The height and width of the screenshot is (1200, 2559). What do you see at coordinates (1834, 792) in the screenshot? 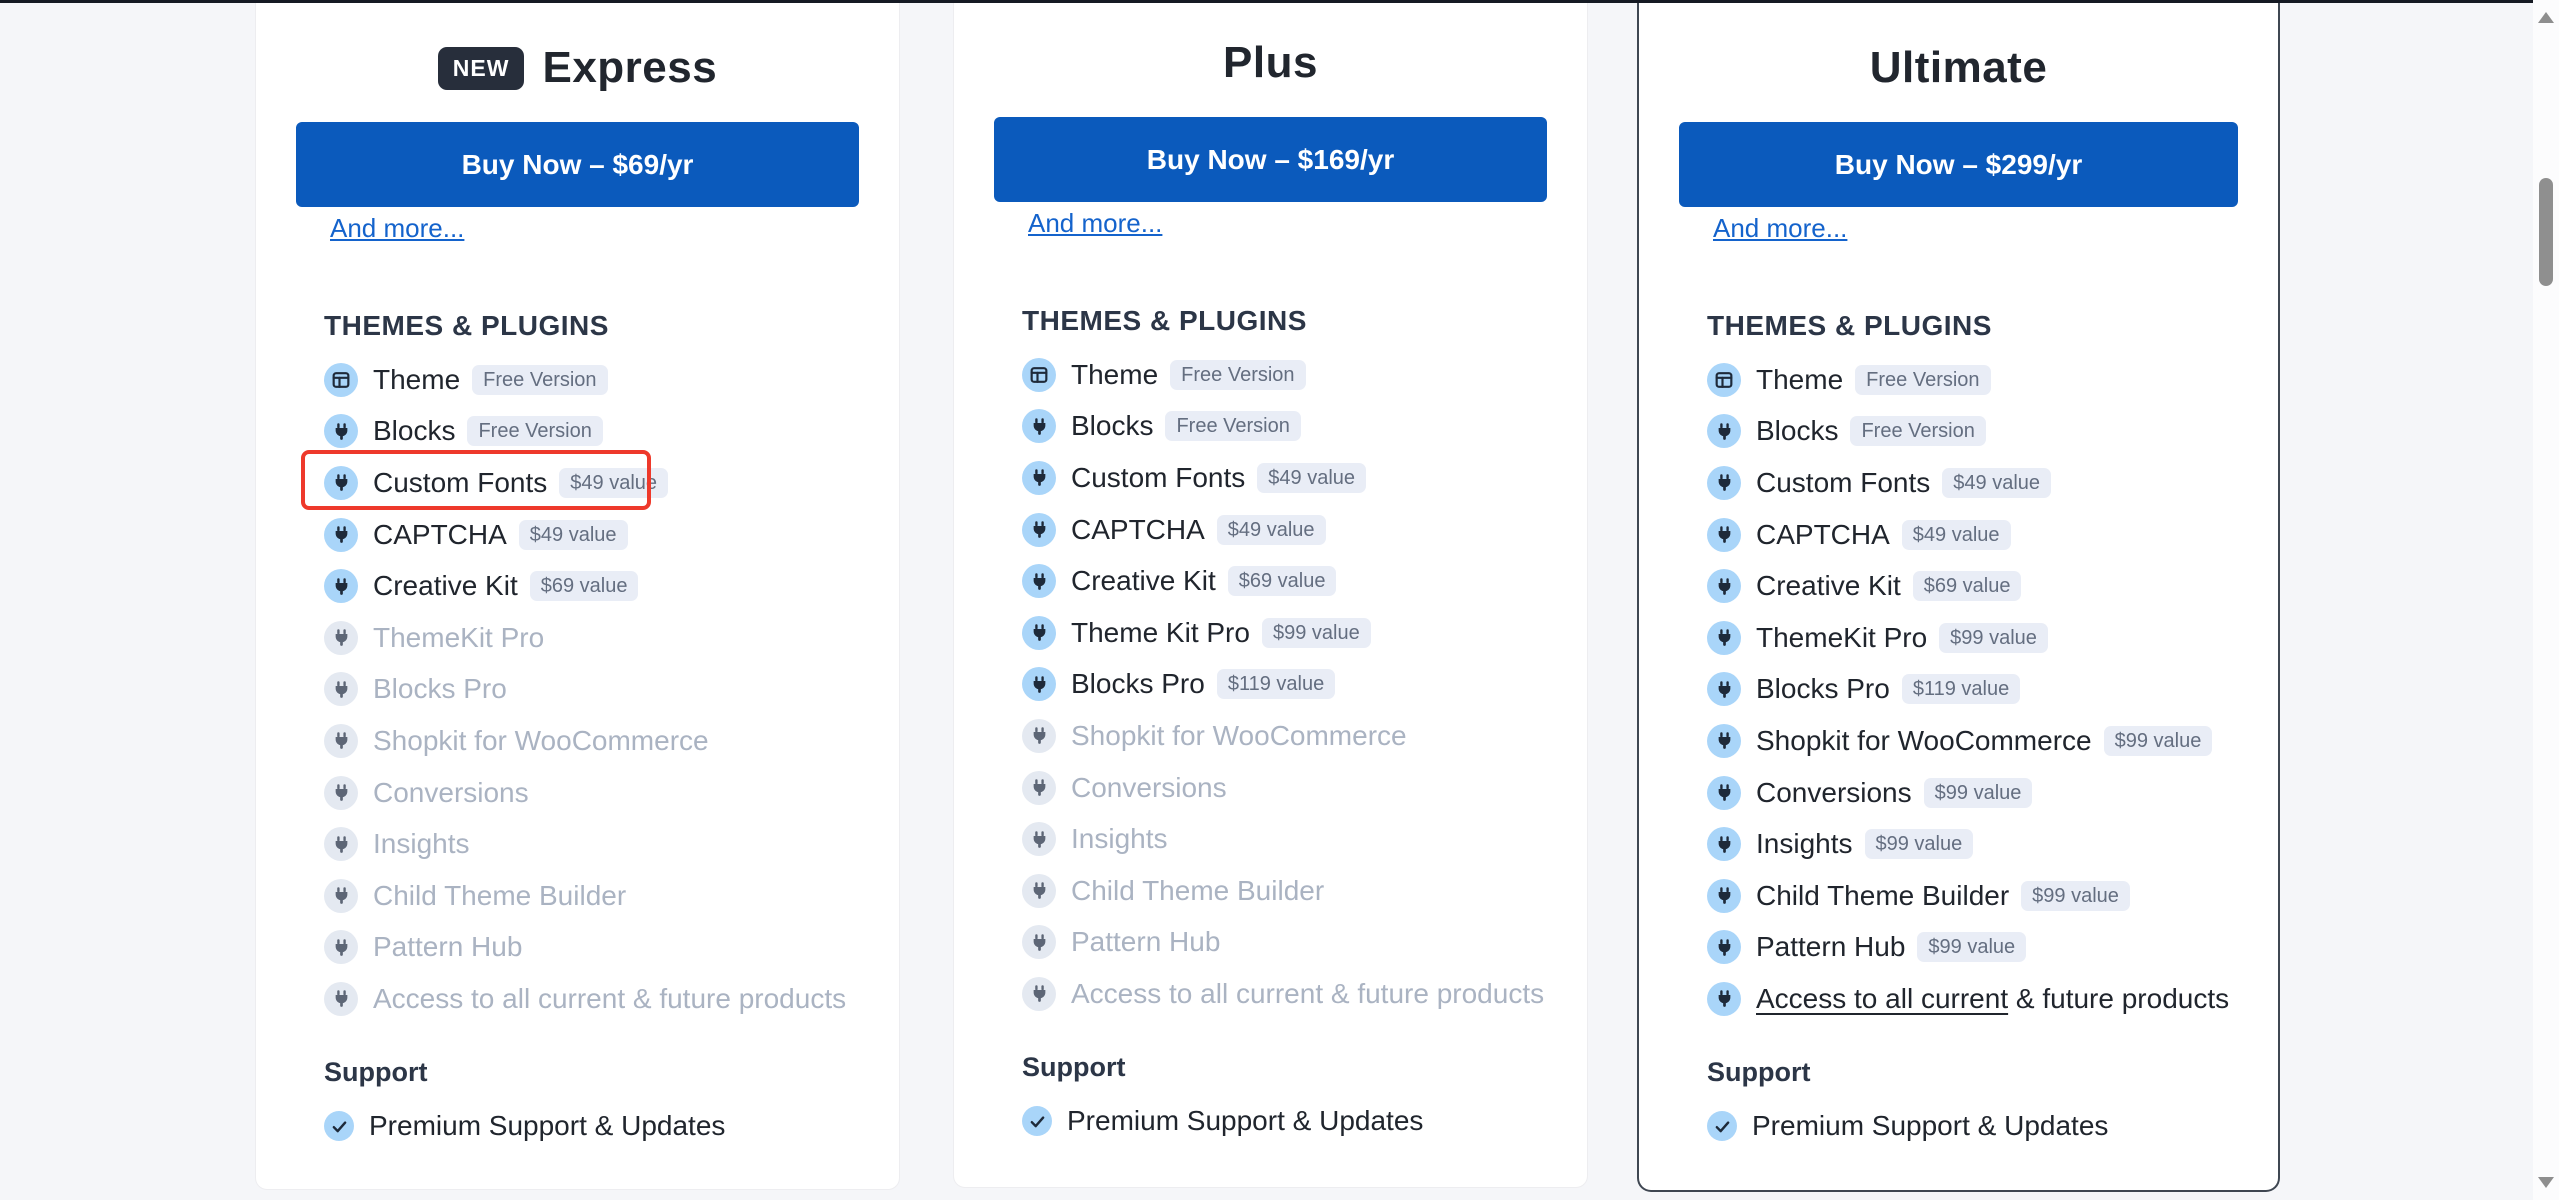
I see `feature-label: Conversions` at bounding box center [1834, 792].